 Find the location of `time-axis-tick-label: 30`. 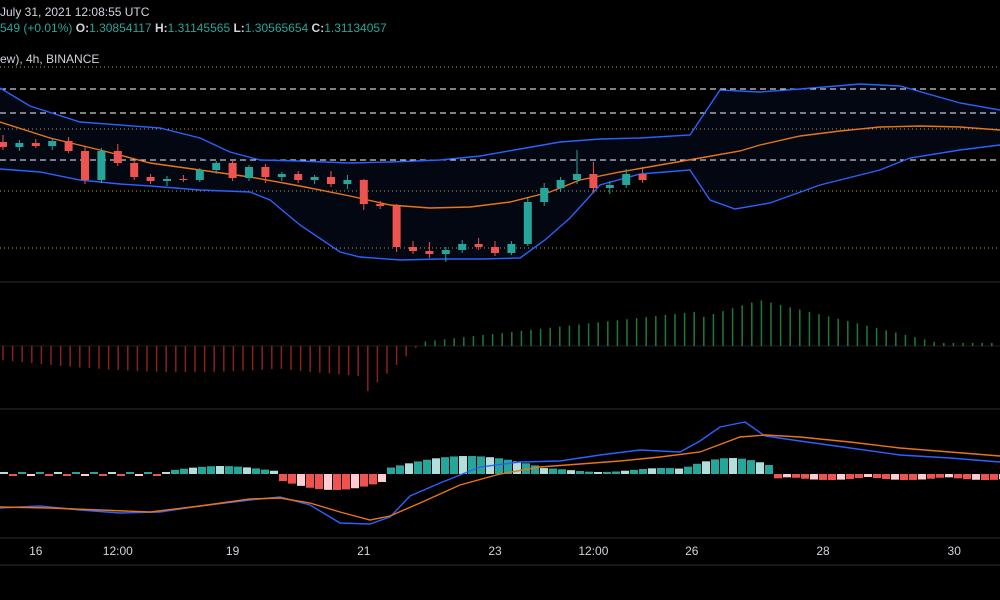

time-axis-tick-label: 30 is located at coordinates (955, 551).